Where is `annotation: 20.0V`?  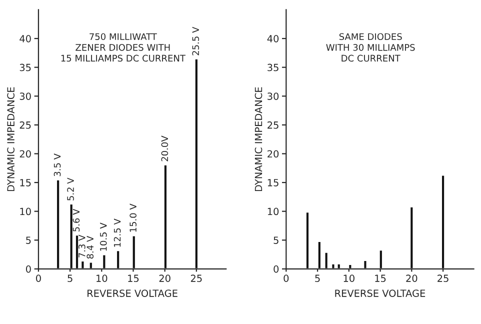 annotation: 20.0V is located at coordinates (164, 149).